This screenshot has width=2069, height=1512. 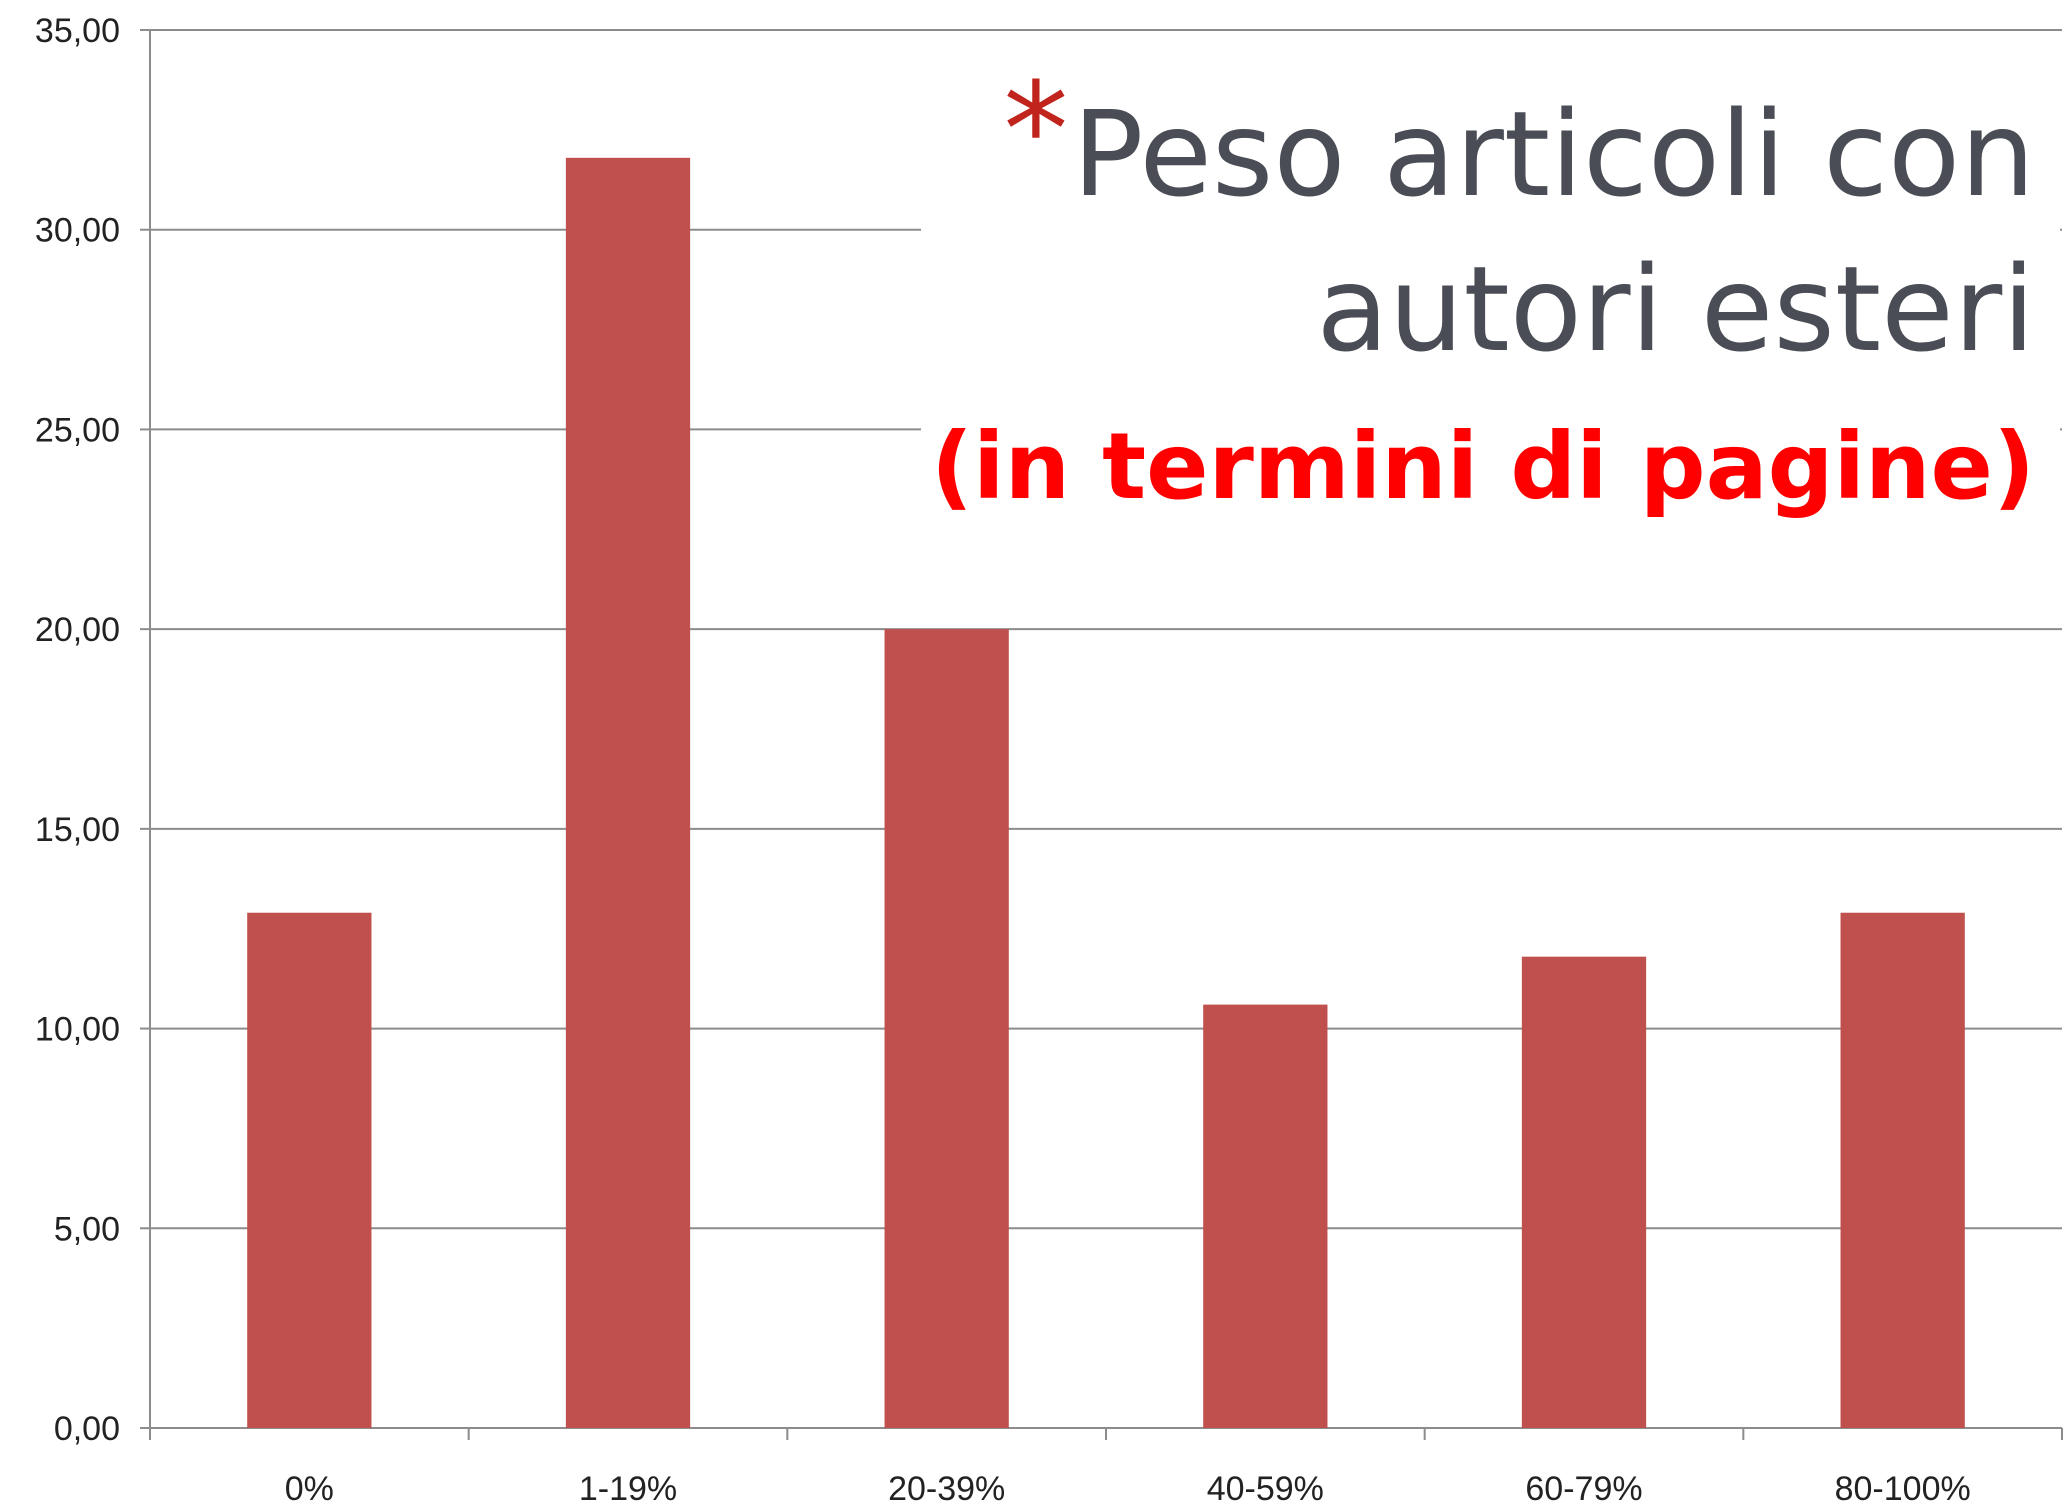 I want to click on x-tick-label: 40-59%, so click(x=1265, y=1489).